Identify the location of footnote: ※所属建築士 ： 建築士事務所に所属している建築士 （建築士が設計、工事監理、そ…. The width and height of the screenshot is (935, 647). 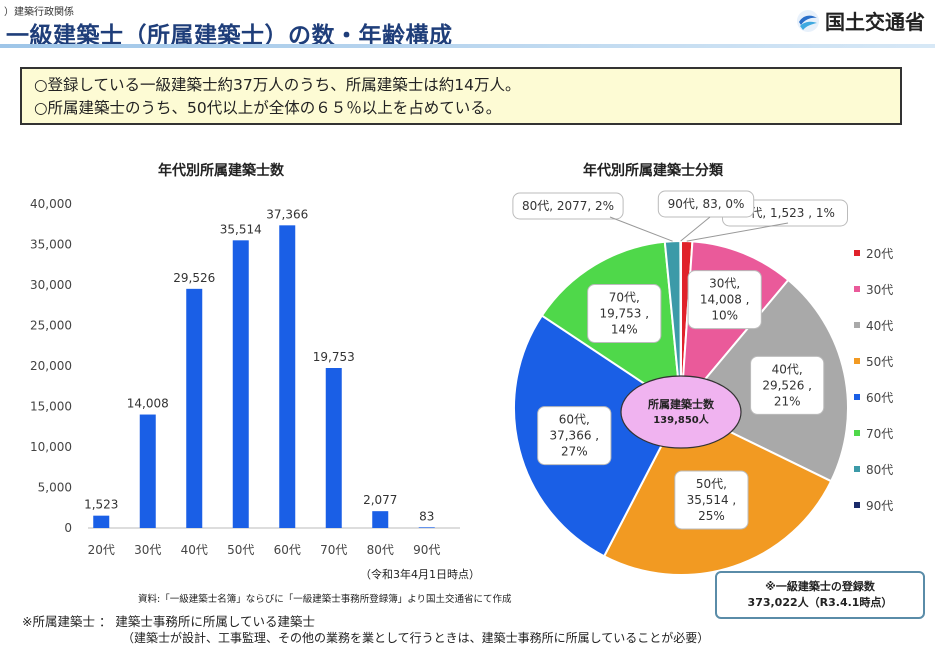
(365, 630).